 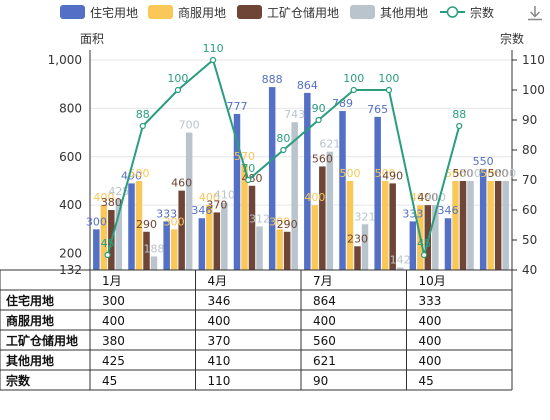 What do you see at coordinates (432, 281) in the screenshot?
I see `table-column-header: 10月` at bounding box center [432, 281].